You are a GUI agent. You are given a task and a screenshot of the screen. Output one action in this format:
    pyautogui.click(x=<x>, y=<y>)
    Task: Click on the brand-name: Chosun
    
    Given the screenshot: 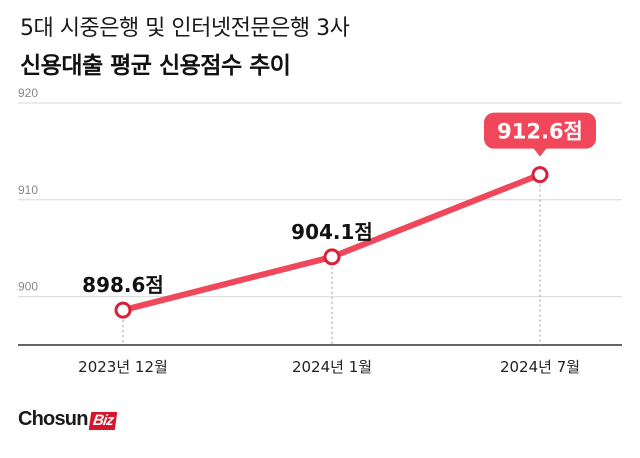 What is the action you would take?
    pyautogui.click(x=53, y=419)
    